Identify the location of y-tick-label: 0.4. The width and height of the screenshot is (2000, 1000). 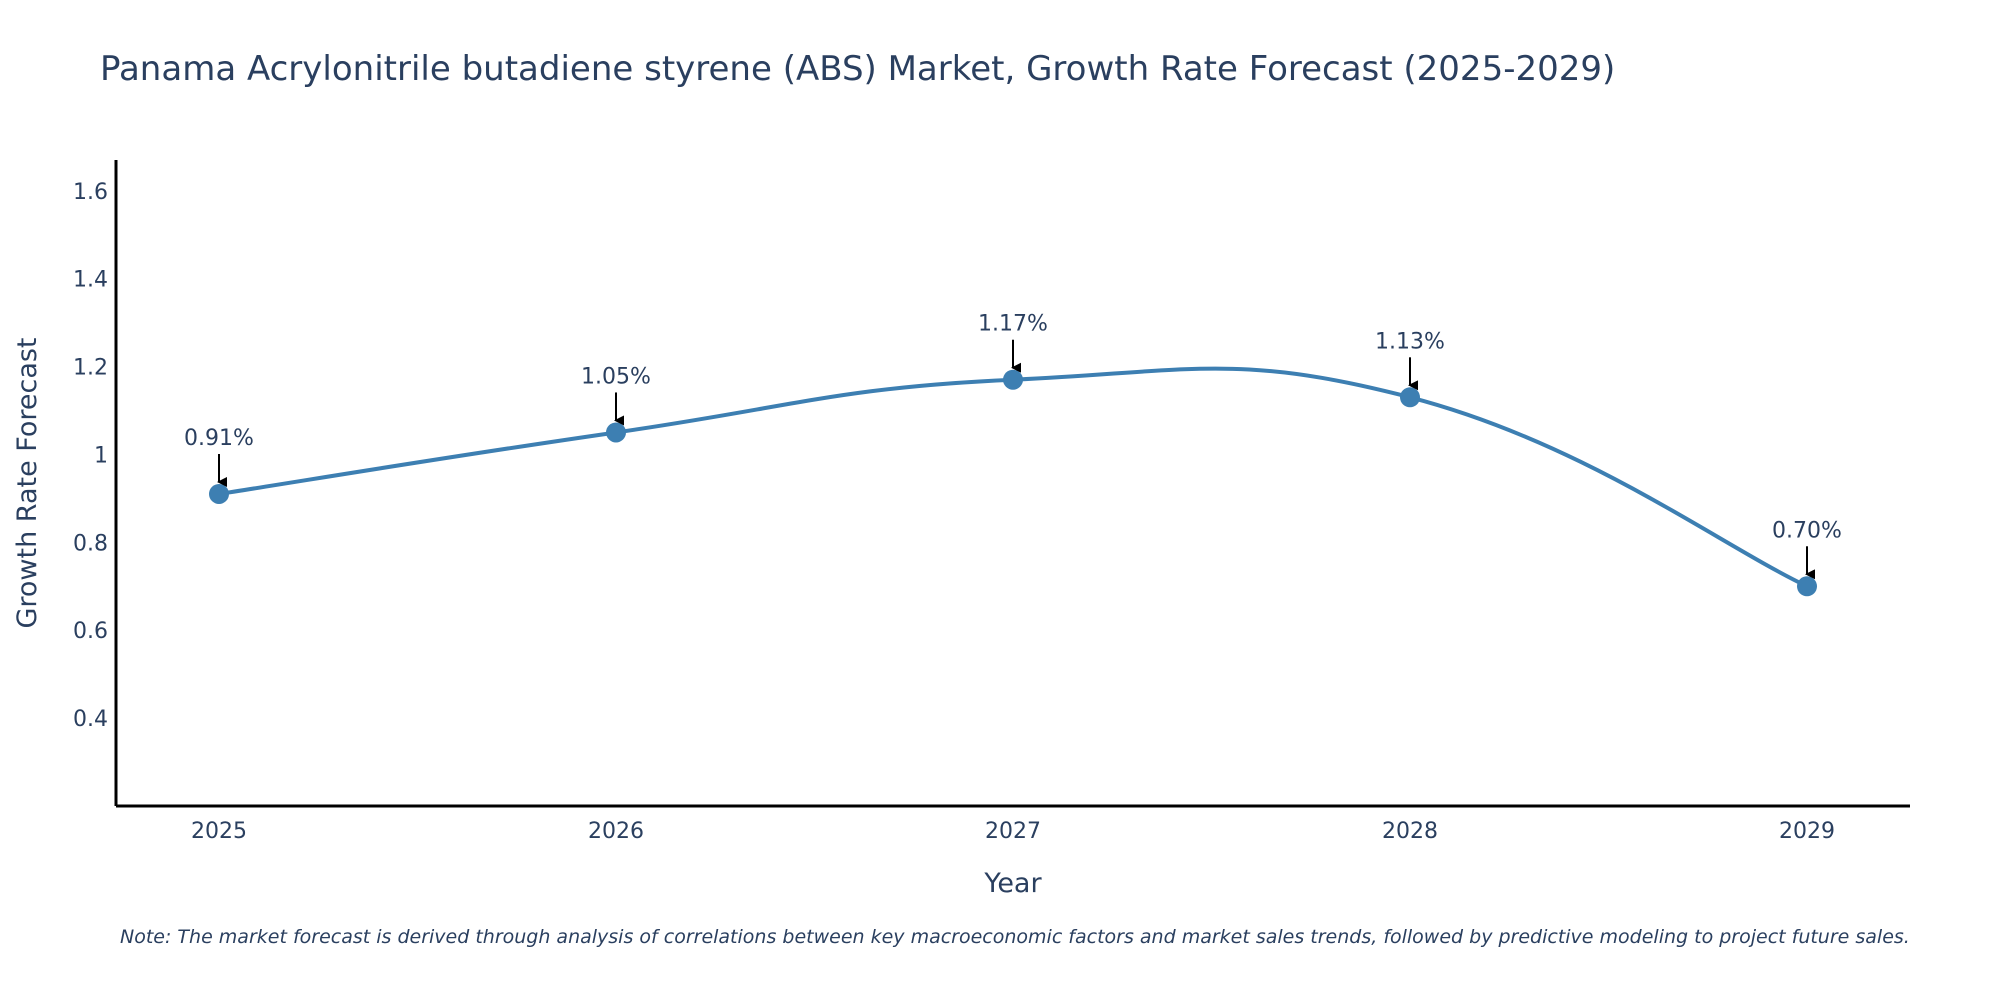
(90, 719).